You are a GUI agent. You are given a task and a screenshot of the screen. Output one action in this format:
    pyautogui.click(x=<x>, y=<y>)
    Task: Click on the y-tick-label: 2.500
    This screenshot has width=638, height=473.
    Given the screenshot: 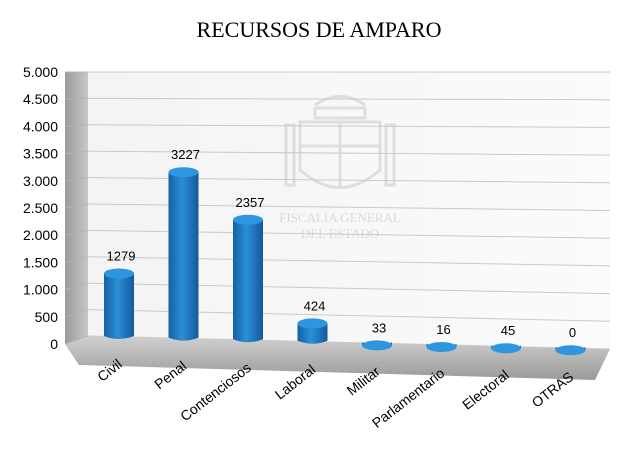 What is the action you would take?
    pyautogui.click(x=40, y=208)
    